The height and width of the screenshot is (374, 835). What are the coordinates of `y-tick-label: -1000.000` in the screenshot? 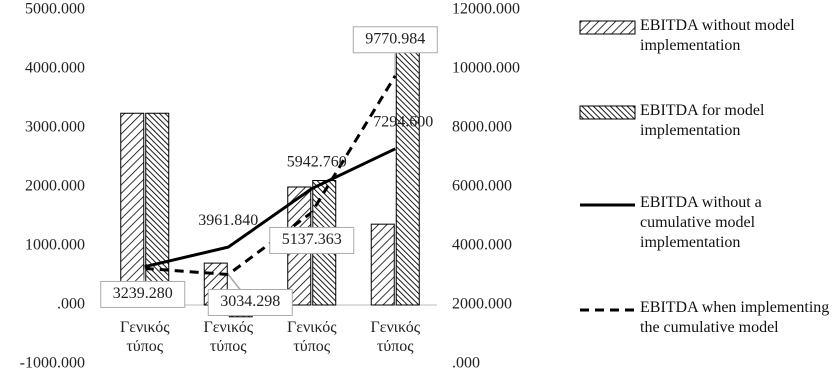 It's located at (52, 363).